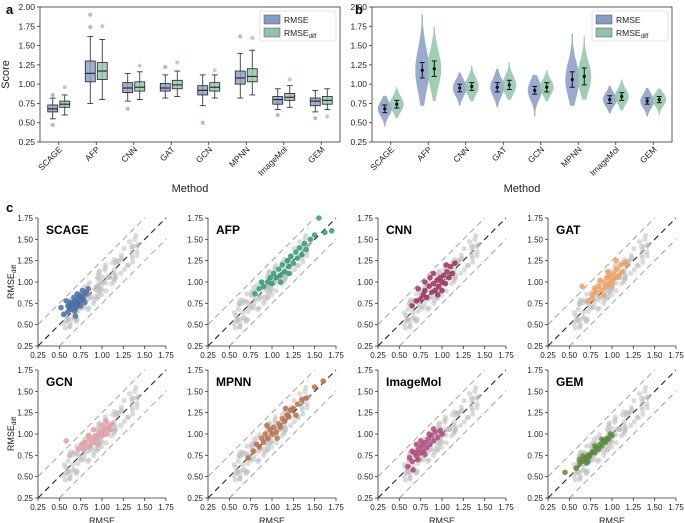  I want to click on box-outlier, so click(52, 125).